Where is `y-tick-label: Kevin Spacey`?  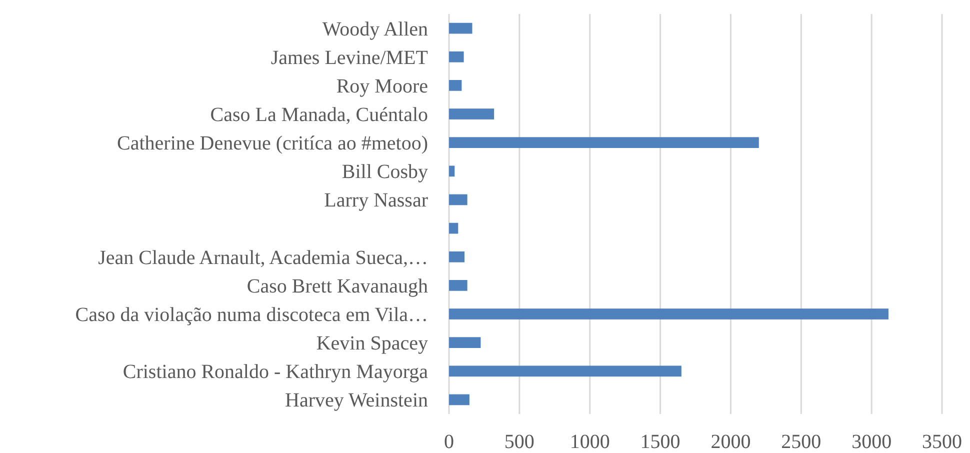 y-tick-label: Kevin Spacey is located at coordinates (372, 343).